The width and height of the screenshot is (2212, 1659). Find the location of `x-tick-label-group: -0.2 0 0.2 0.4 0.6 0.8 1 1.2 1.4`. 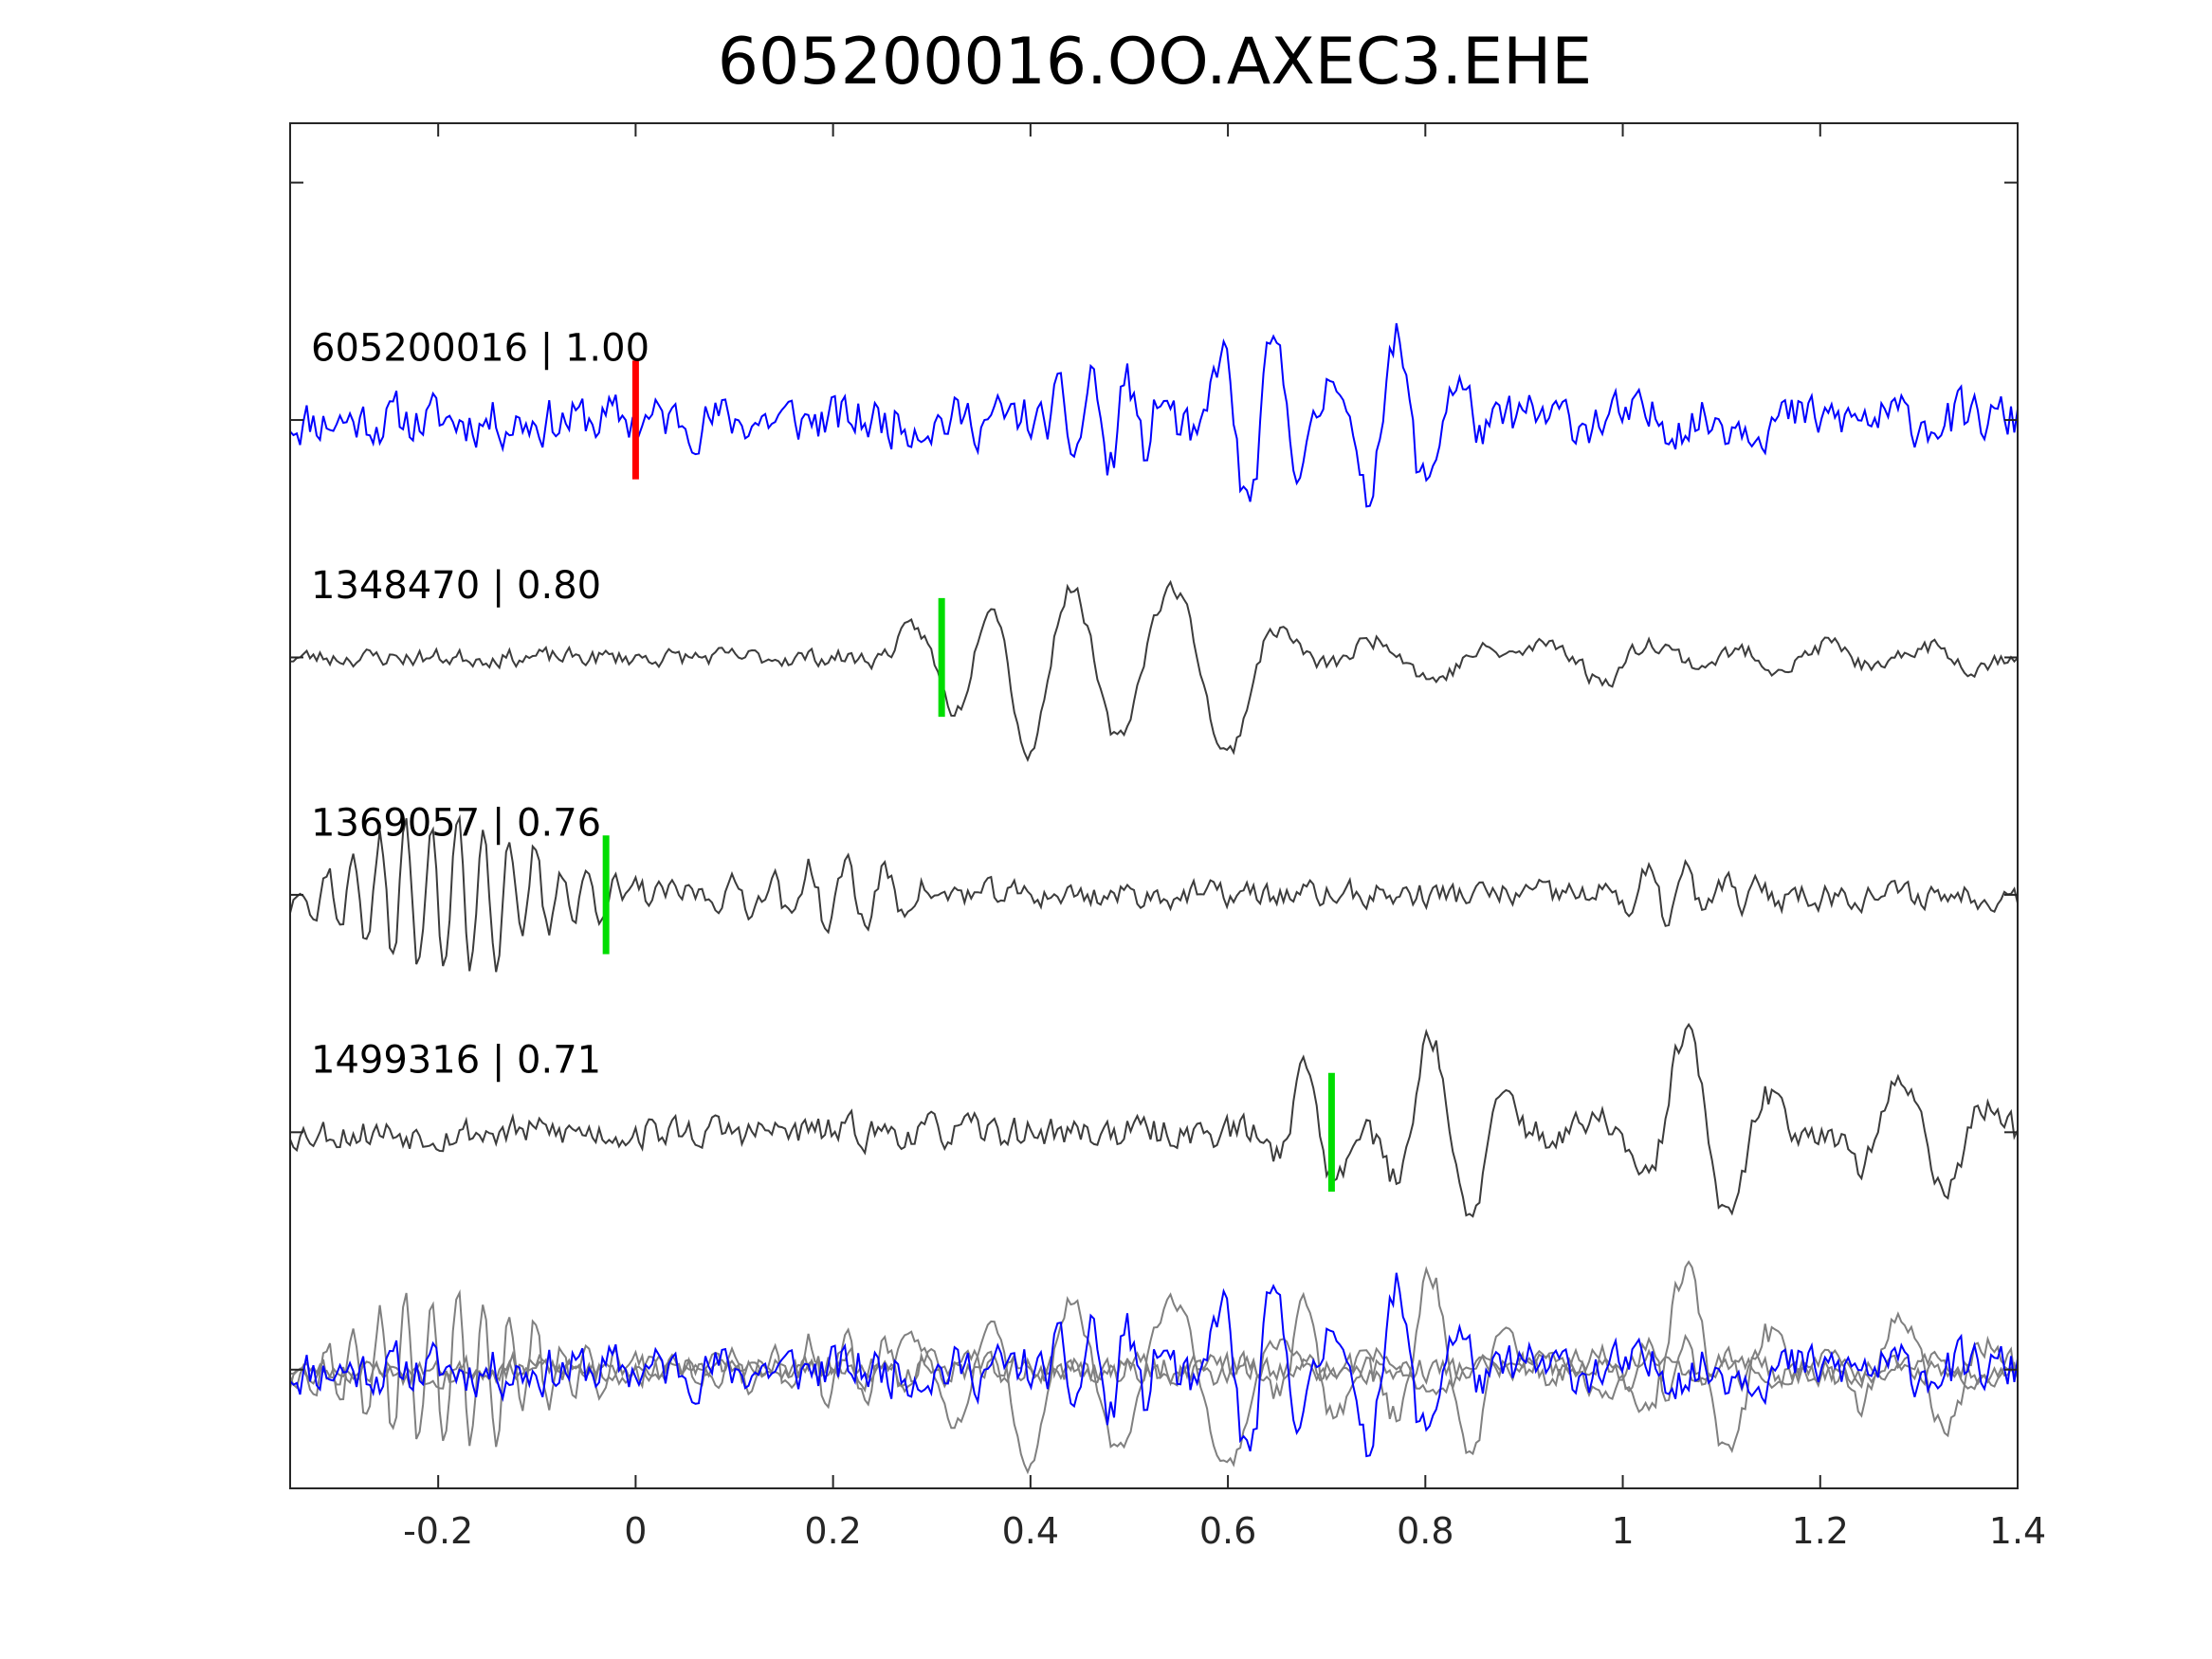

x-tick-label-group: -0.2 0 0.2 0.4 0.6 0.8 1 1.2 1.4 is located at coordinates (1224, 1531).